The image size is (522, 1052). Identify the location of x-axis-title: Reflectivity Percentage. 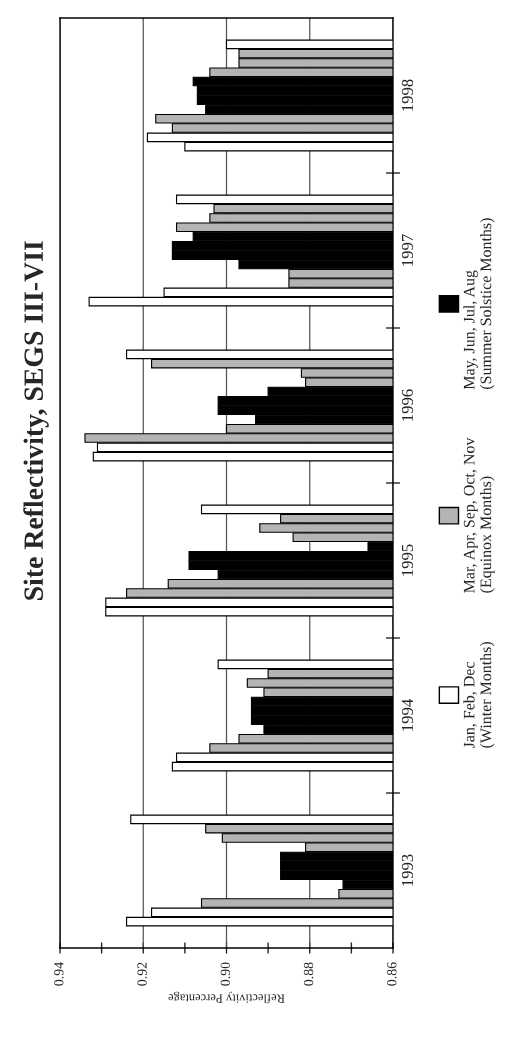
(226, 997).